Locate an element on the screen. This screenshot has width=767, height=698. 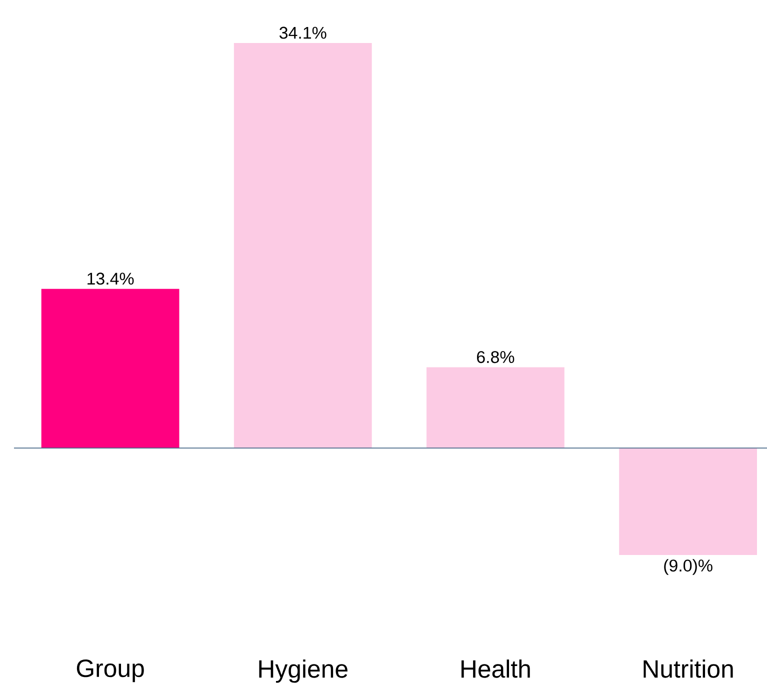
x-tick-label: Group is located at coordinates (110, 671).